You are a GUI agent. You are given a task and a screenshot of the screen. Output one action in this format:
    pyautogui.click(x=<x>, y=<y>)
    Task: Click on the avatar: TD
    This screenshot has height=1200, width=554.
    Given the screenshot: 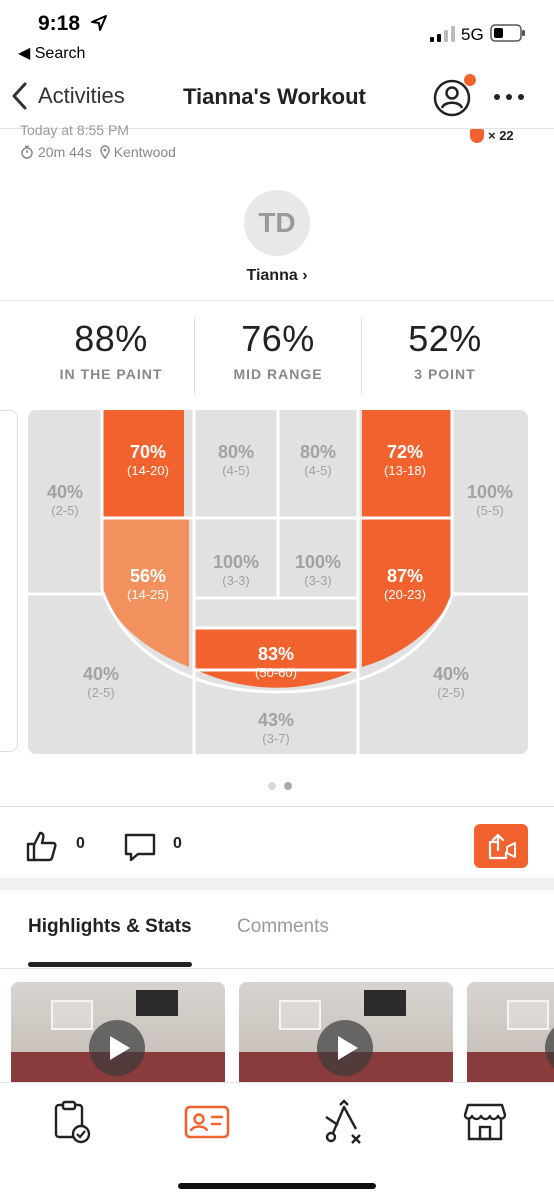 What is the action you would take?
    pyautogui.click(x=277, y=223)
    